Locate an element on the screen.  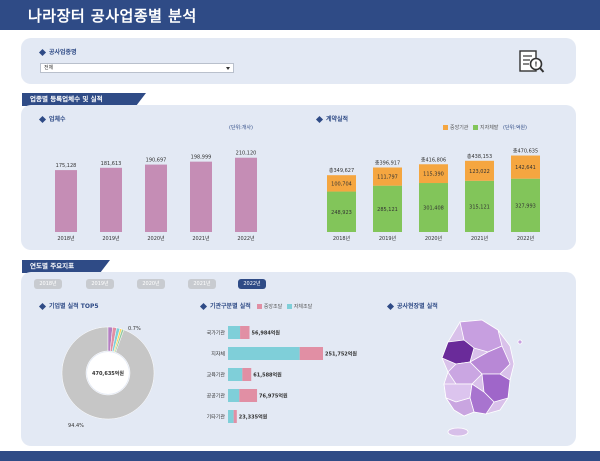
contract-title: 계약실적 is located at coordinates (337, 119).